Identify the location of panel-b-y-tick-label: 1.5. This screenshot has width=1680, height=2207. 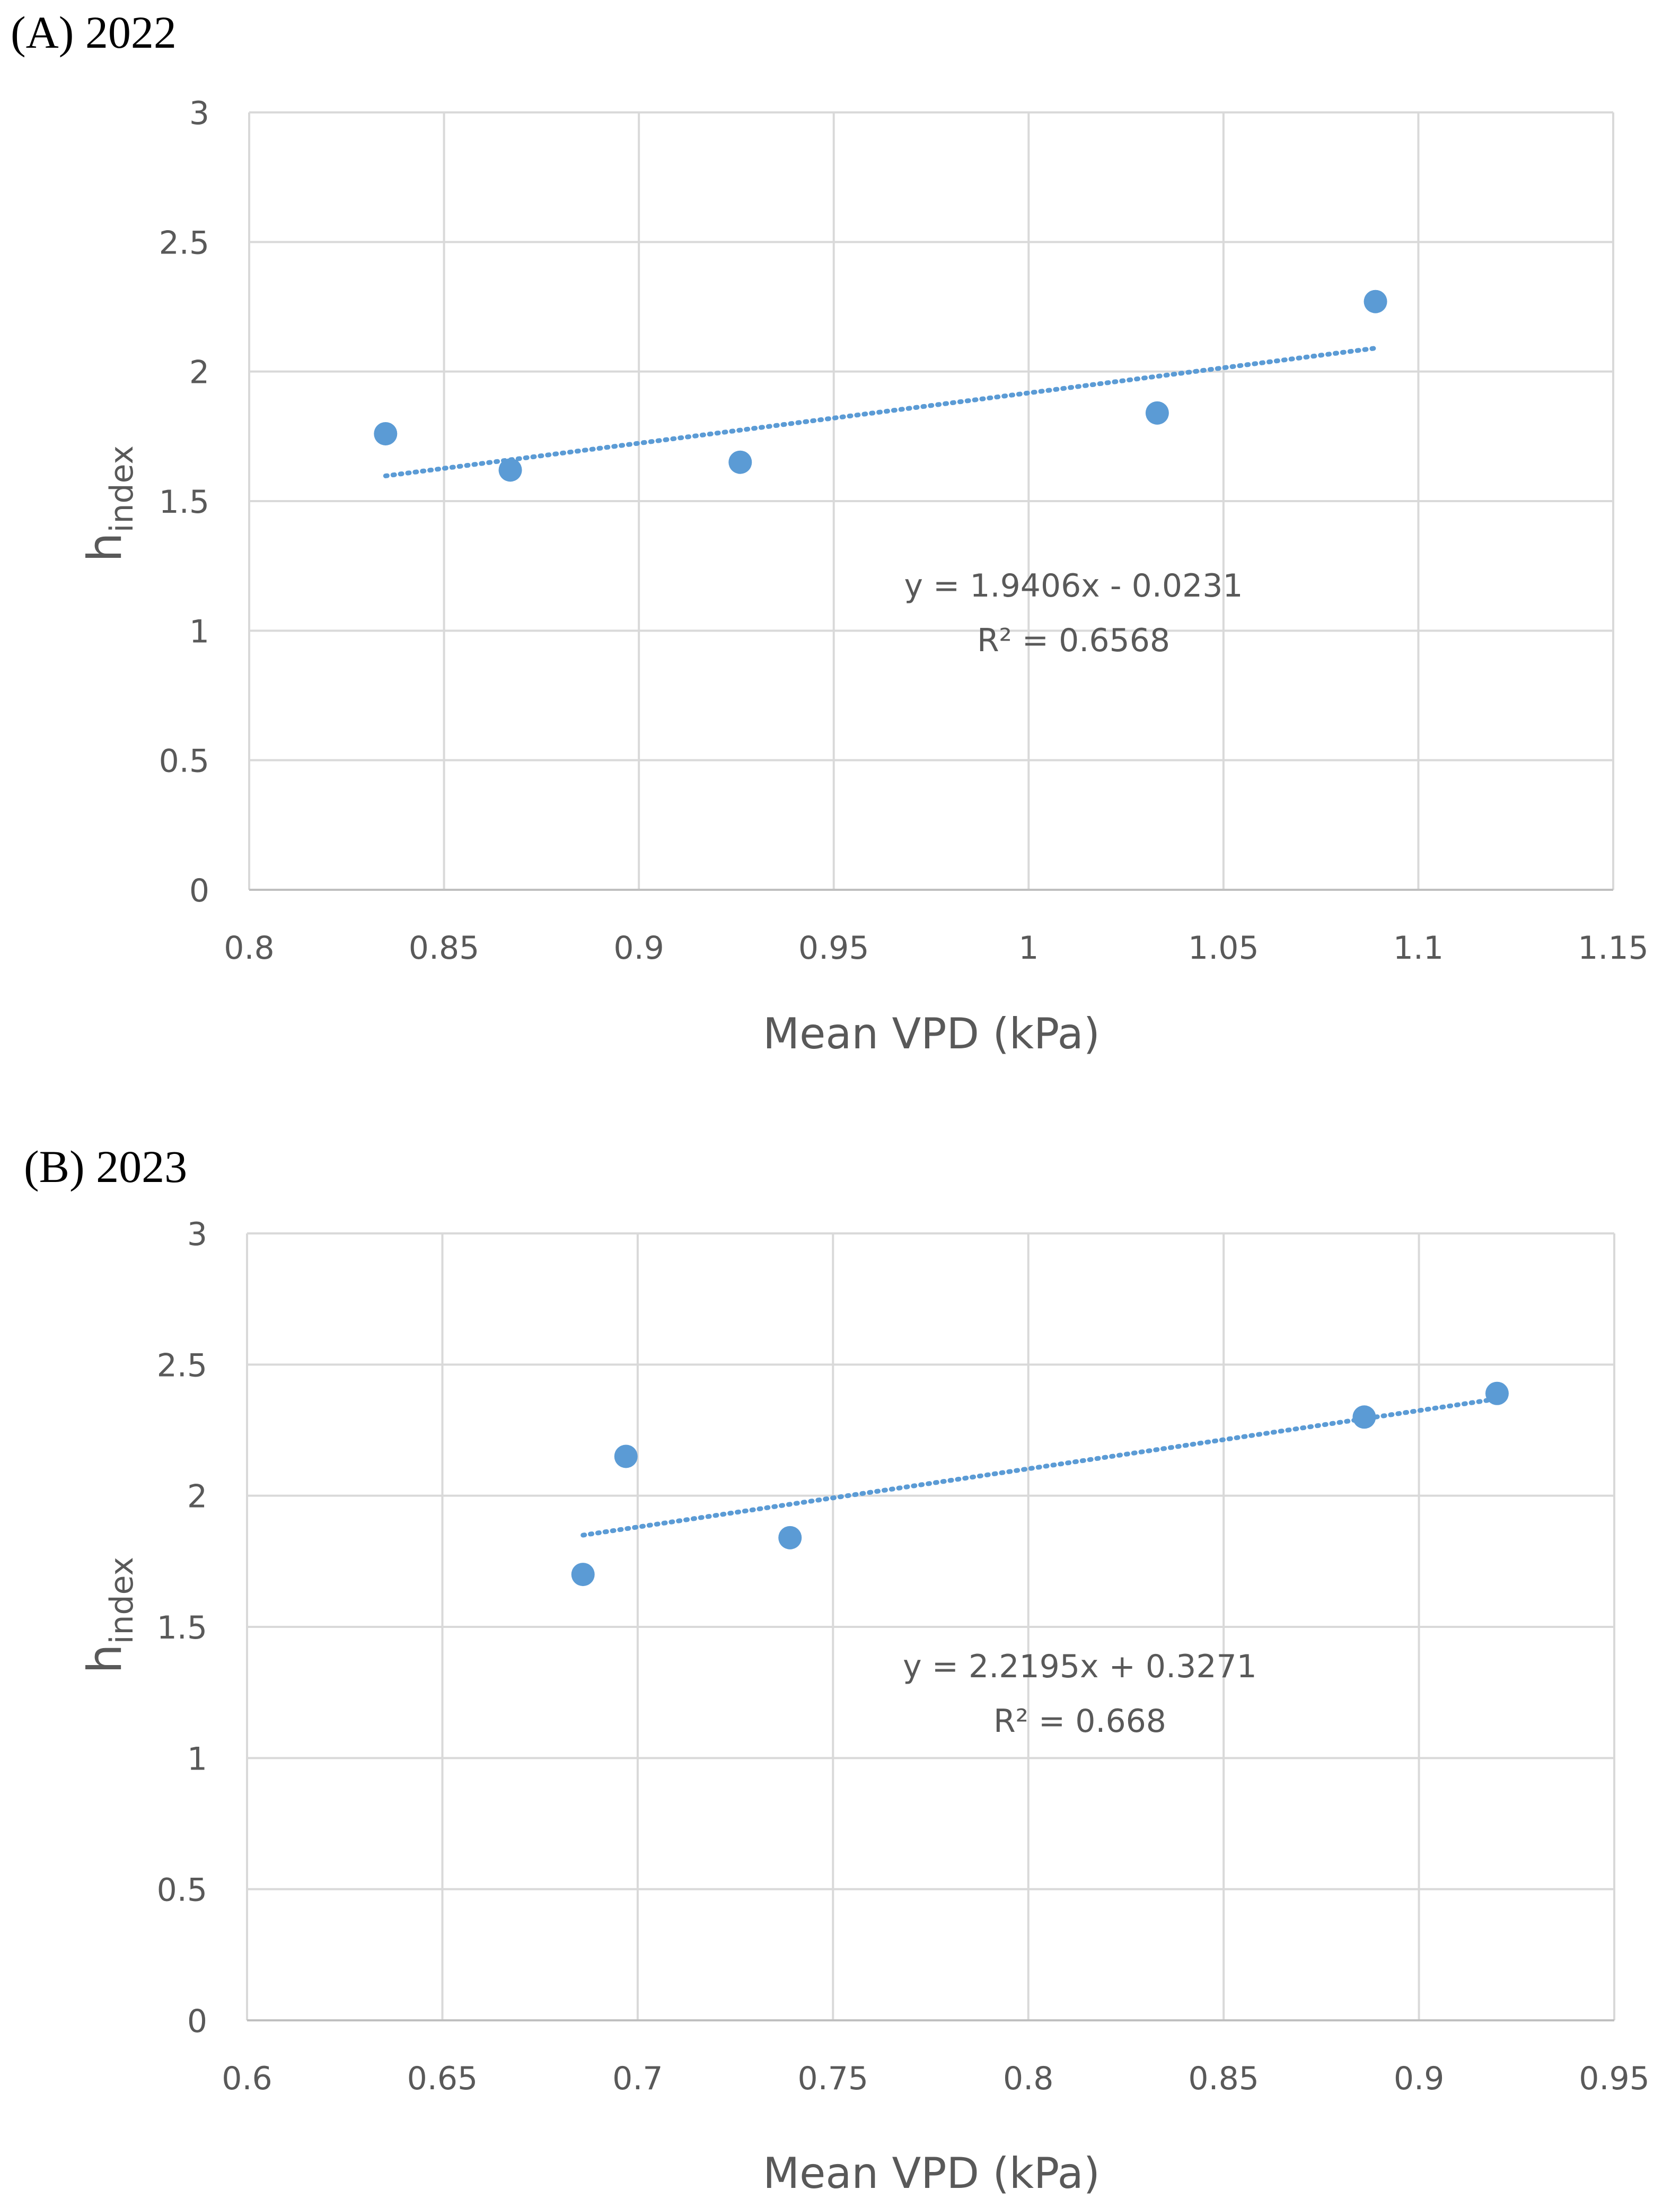
(182, 1628).